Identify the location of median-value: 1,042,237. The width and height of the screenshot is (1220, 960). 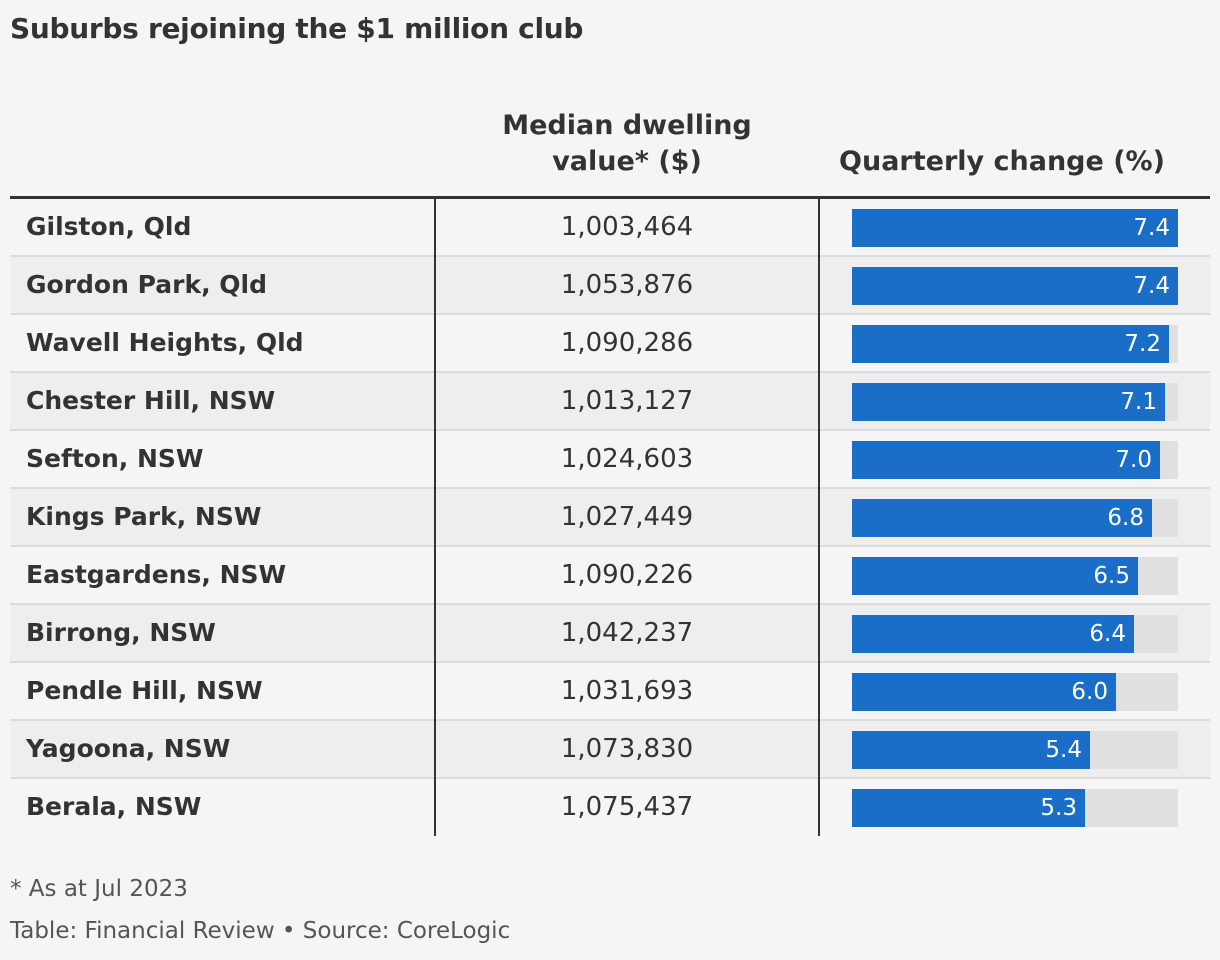
(627, 633).